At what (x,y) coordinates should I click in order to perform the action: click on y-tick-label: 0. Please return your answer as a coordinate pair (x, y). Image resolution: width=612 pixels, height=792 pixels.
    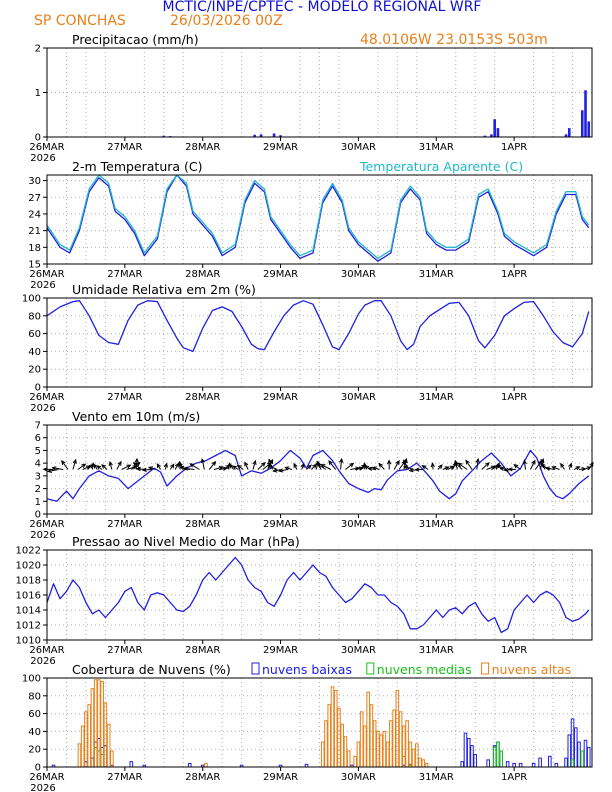
    Looking at the image, I should click on (38, 768).